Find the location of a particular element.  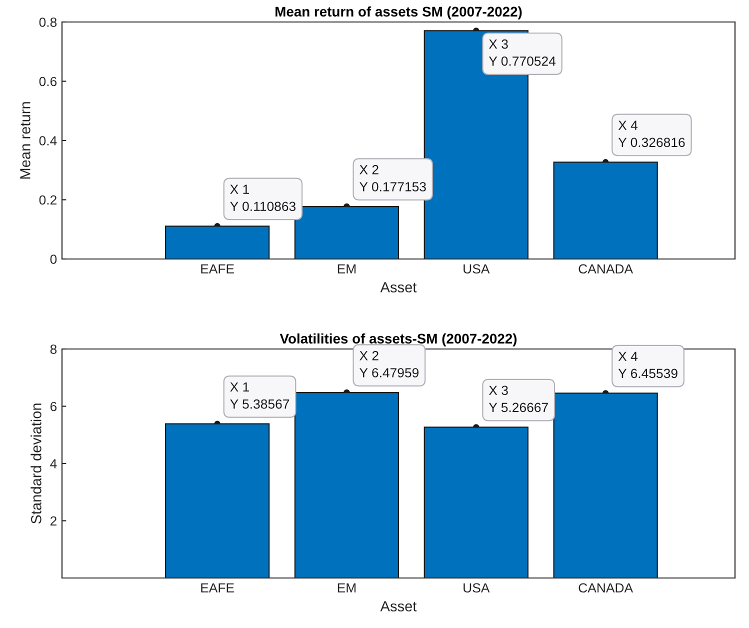

annotation: X 2 Y 6.47959 is located at coordinates (389, 364).